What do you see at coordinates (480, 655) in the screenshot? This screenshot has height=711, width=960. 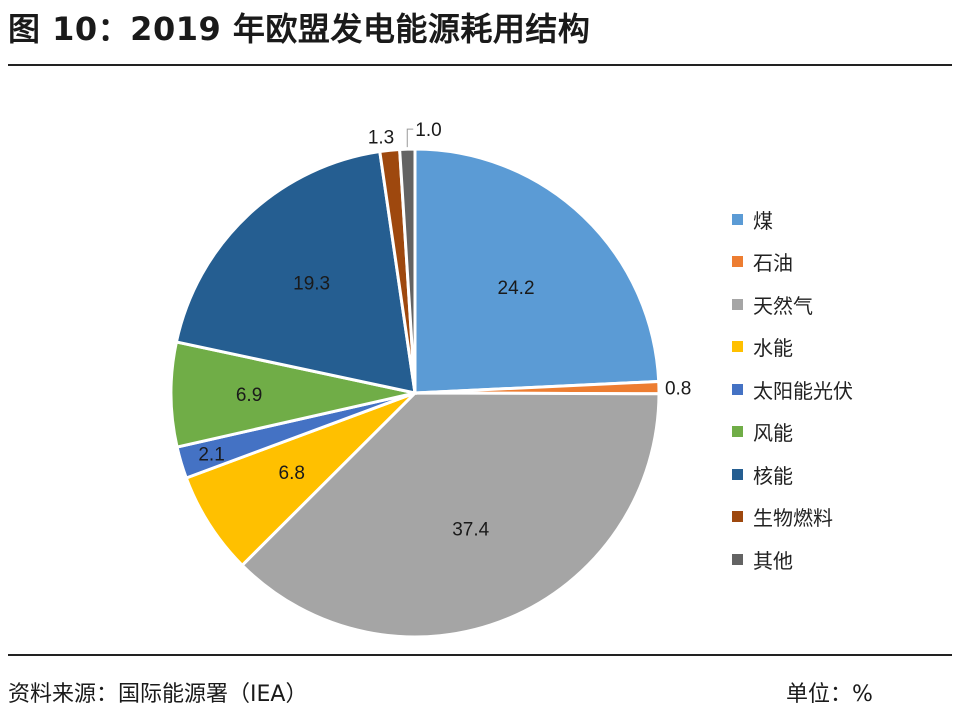 I see `bottom-divider` at bounding box center [480, 655].